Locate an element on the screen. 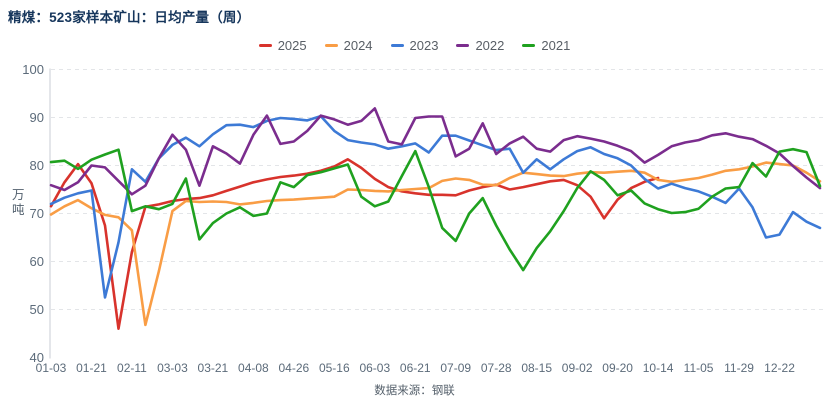 The width and height of the screenshot is (829, 403). y-axis-tick-label: 70 is located at coordinates (37, 213).